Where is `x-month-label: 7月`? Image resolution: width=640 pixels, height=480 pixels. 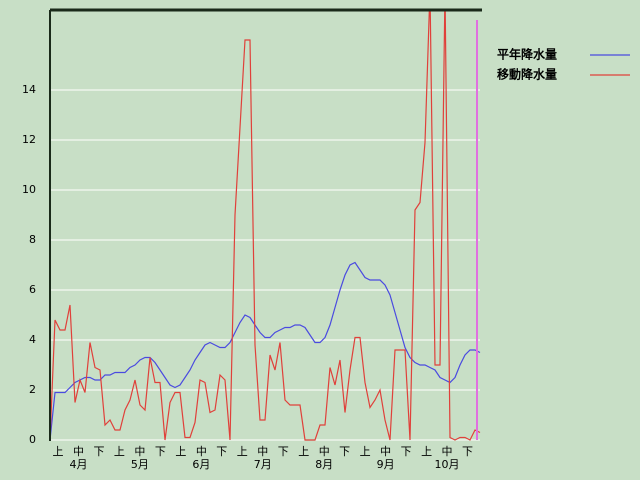
x-month-label: 7月 is located at coordinates (263, 464).